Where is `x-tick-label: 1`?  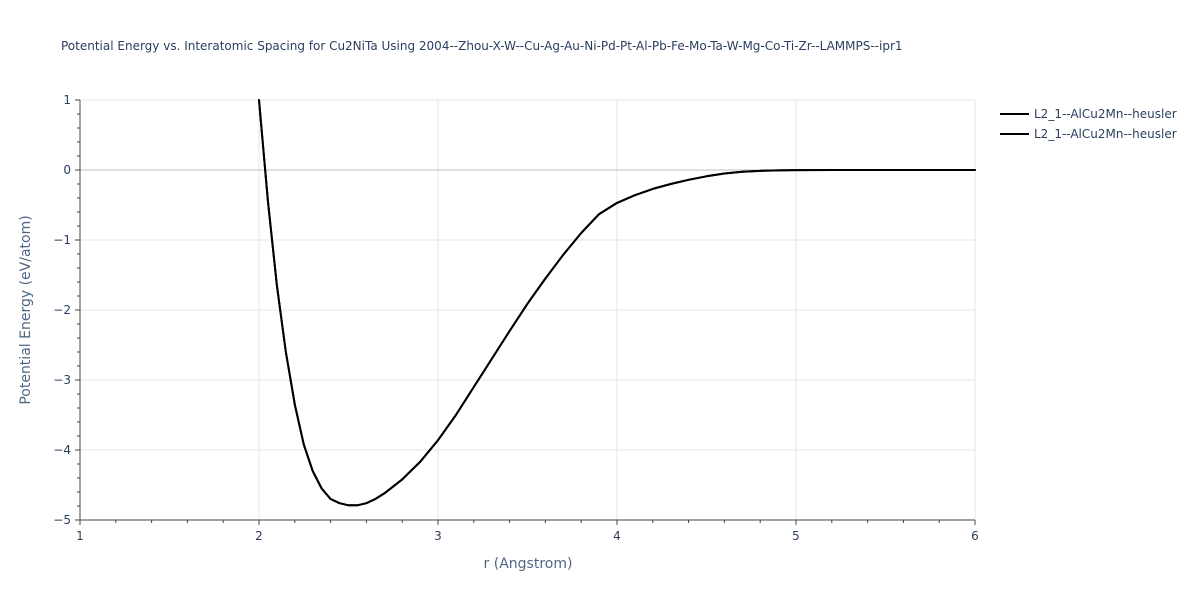
x-tick-label: 1 is located at coordinates (80, 536).